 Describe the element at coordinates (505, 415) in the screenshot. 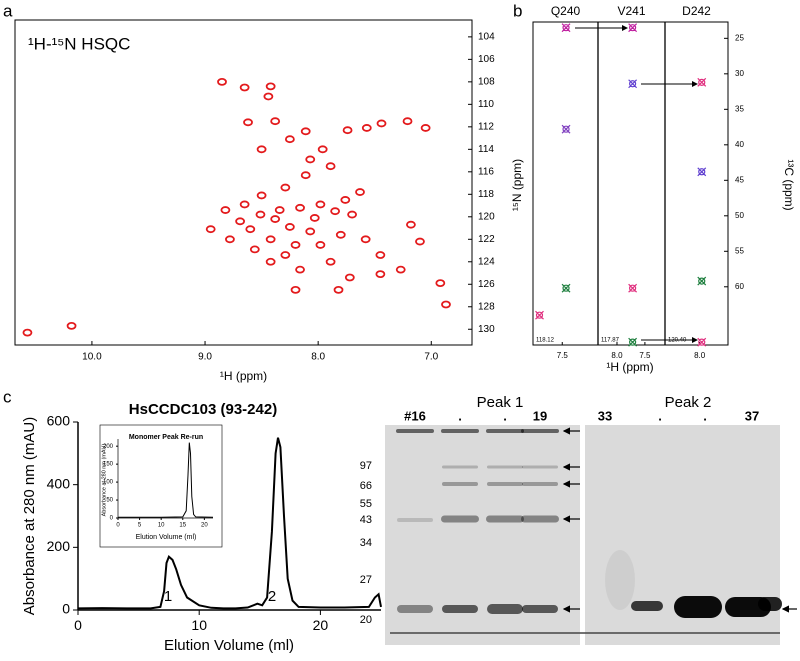

I see `lane-label: .` at that location.